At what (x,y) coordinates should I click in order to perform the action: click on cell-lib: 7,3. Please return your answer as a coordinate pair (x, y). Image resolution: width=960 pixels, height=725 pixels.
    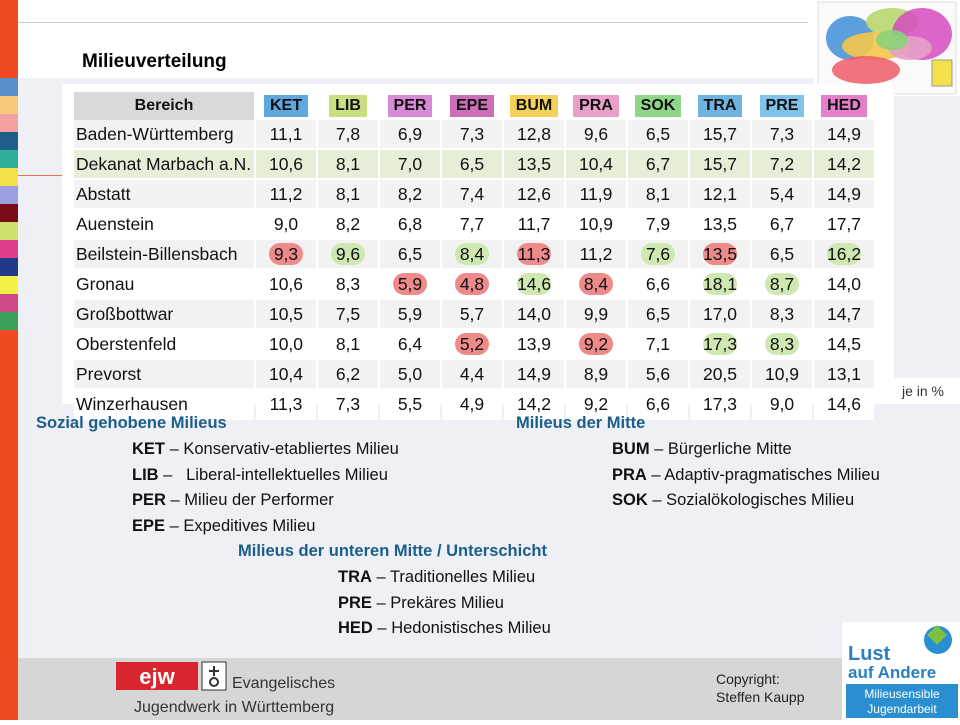
    Looking at the image, I should click on (348, 405).